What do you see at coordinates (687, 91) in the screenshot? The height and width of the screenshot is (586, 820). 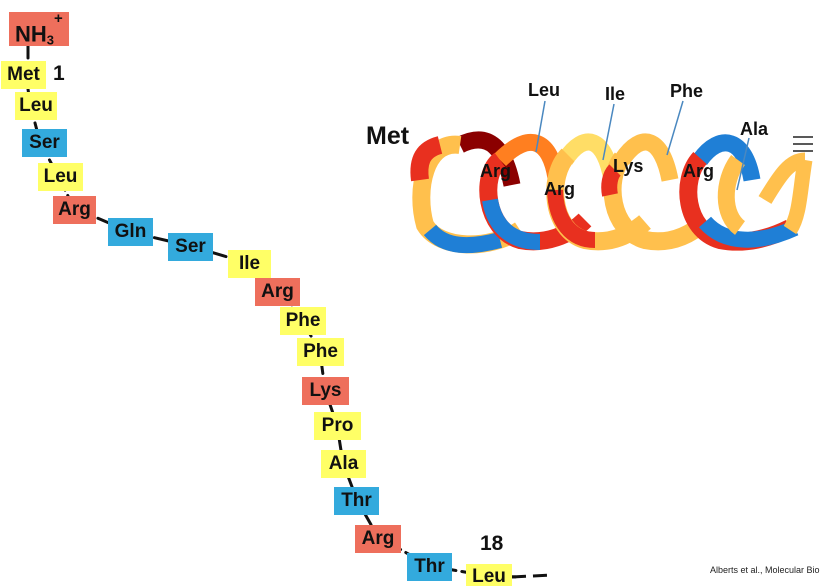 I see `helix-label: Phe` at bounding box center [687, 91].